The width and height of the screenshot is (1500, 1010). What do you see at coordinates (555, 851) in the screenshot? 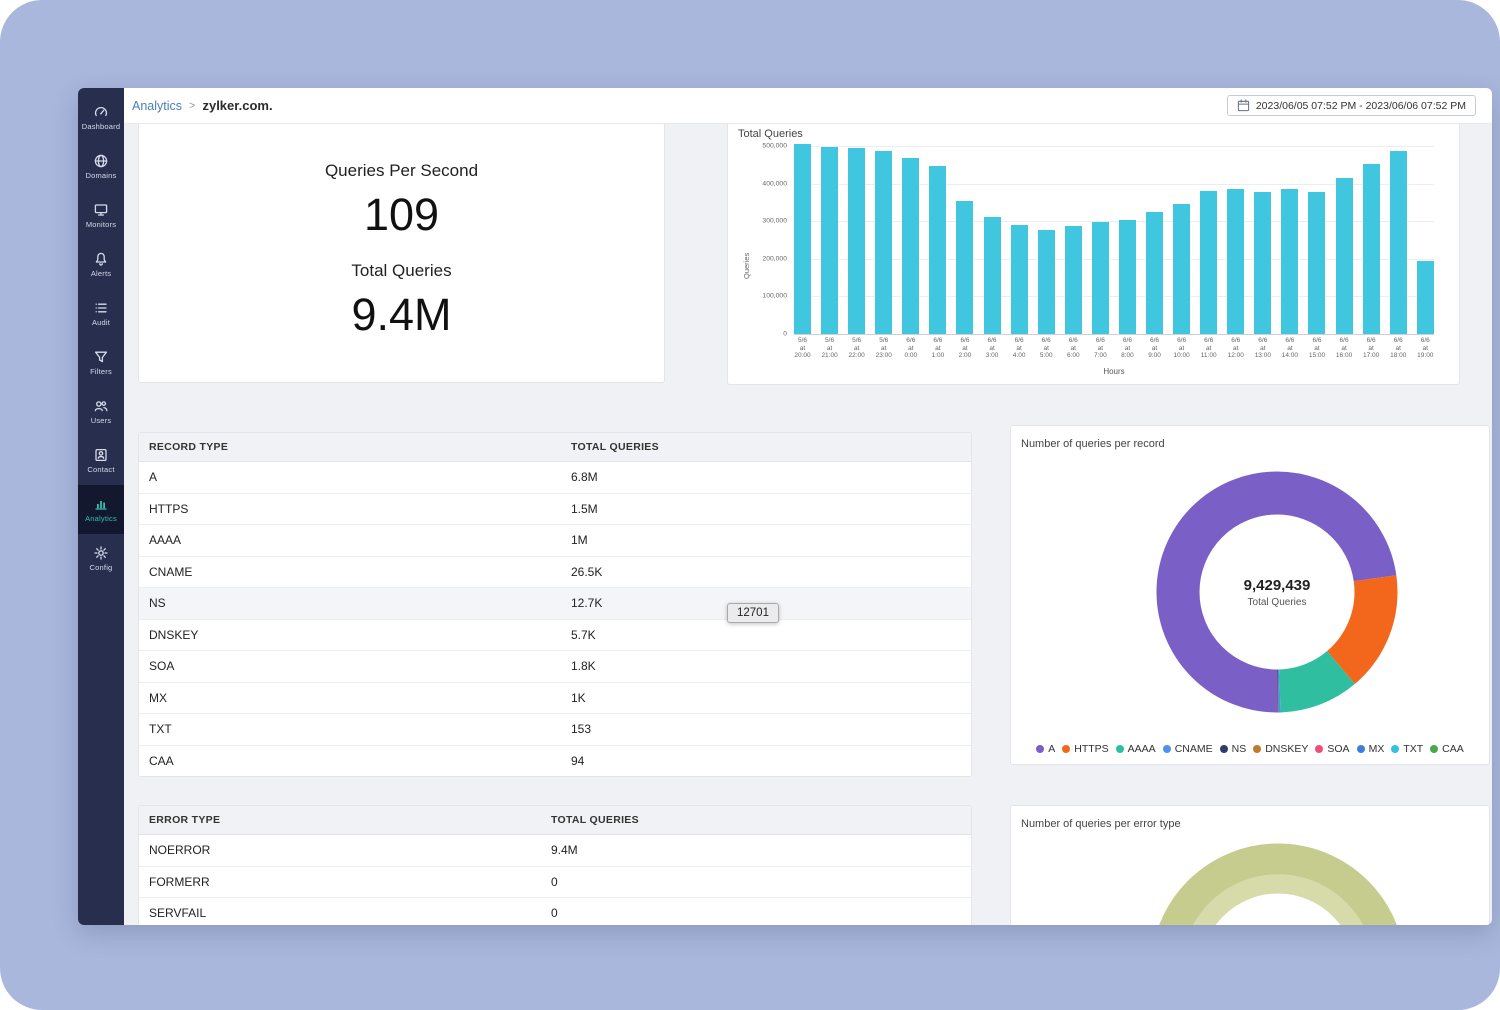
I see `table-row: NOERROR 9.4M` at bounding box center [555, 851].